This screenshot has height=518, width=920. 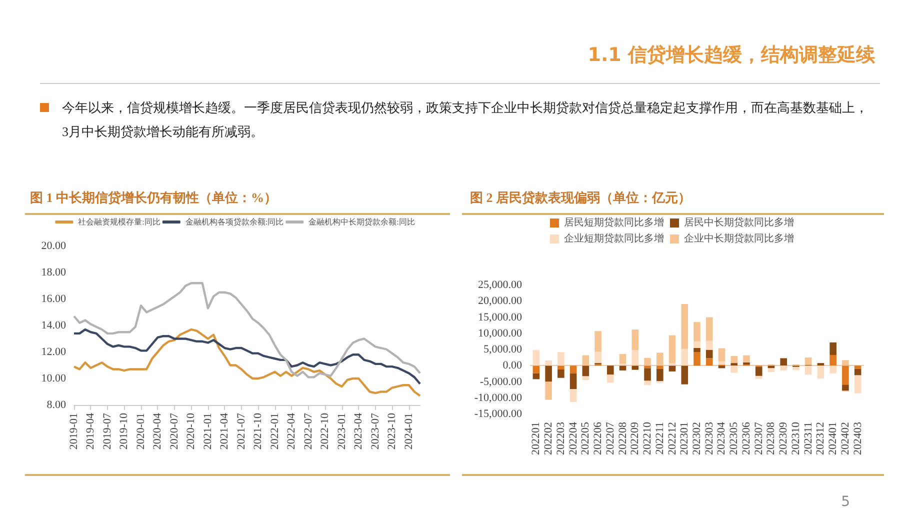 What do you see at coordinates (53, 299) in the screenshot?
I see `y-tick-label: 16.00` at bounding box center [53, 299].